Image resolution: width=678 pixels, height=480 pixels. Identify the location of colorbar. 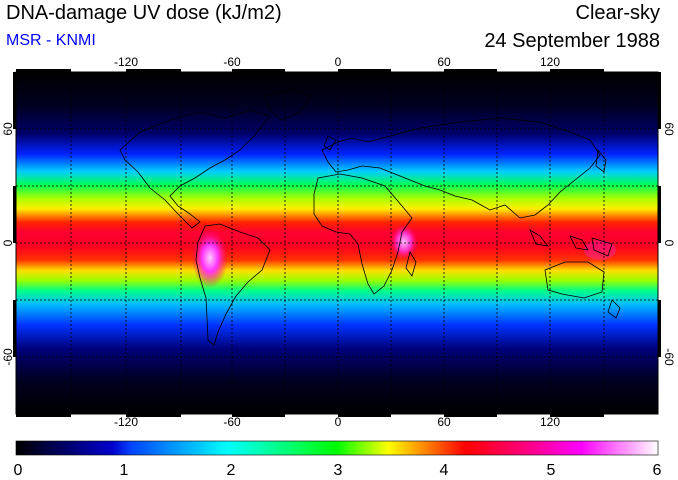
(337, 448).